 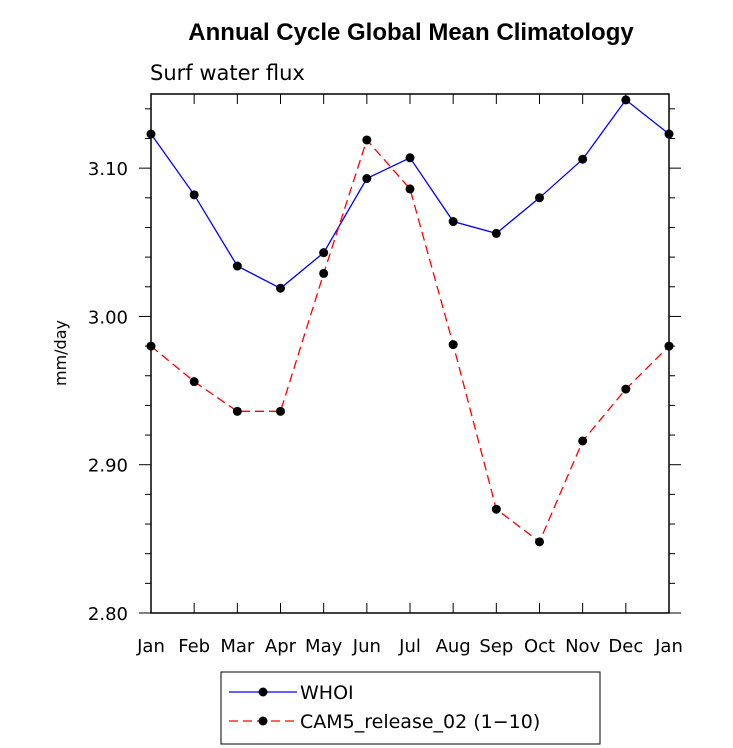 What do you see at coordinates (281, 646) in the screenshot?
I see `x-tick-label: Apr` at bounding box center [281, 646].